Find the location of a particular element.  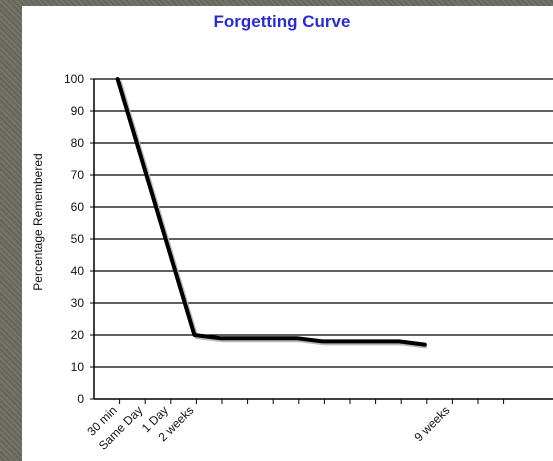

y-tick-label: 80 is located at coordinates (78, 143).